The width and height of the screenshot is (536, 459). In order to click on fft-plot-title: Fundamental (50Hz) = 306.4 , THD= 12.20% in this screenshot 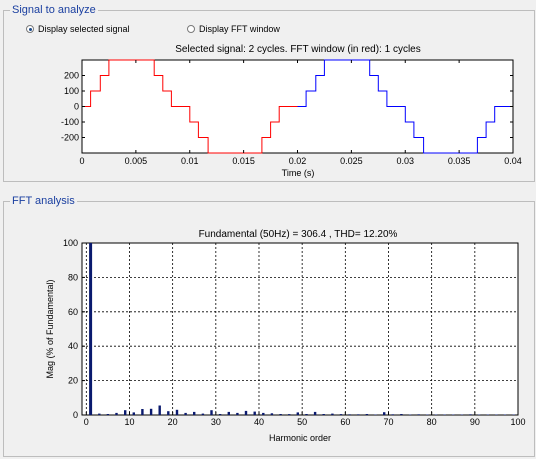, I will do `click(298, 234)`.